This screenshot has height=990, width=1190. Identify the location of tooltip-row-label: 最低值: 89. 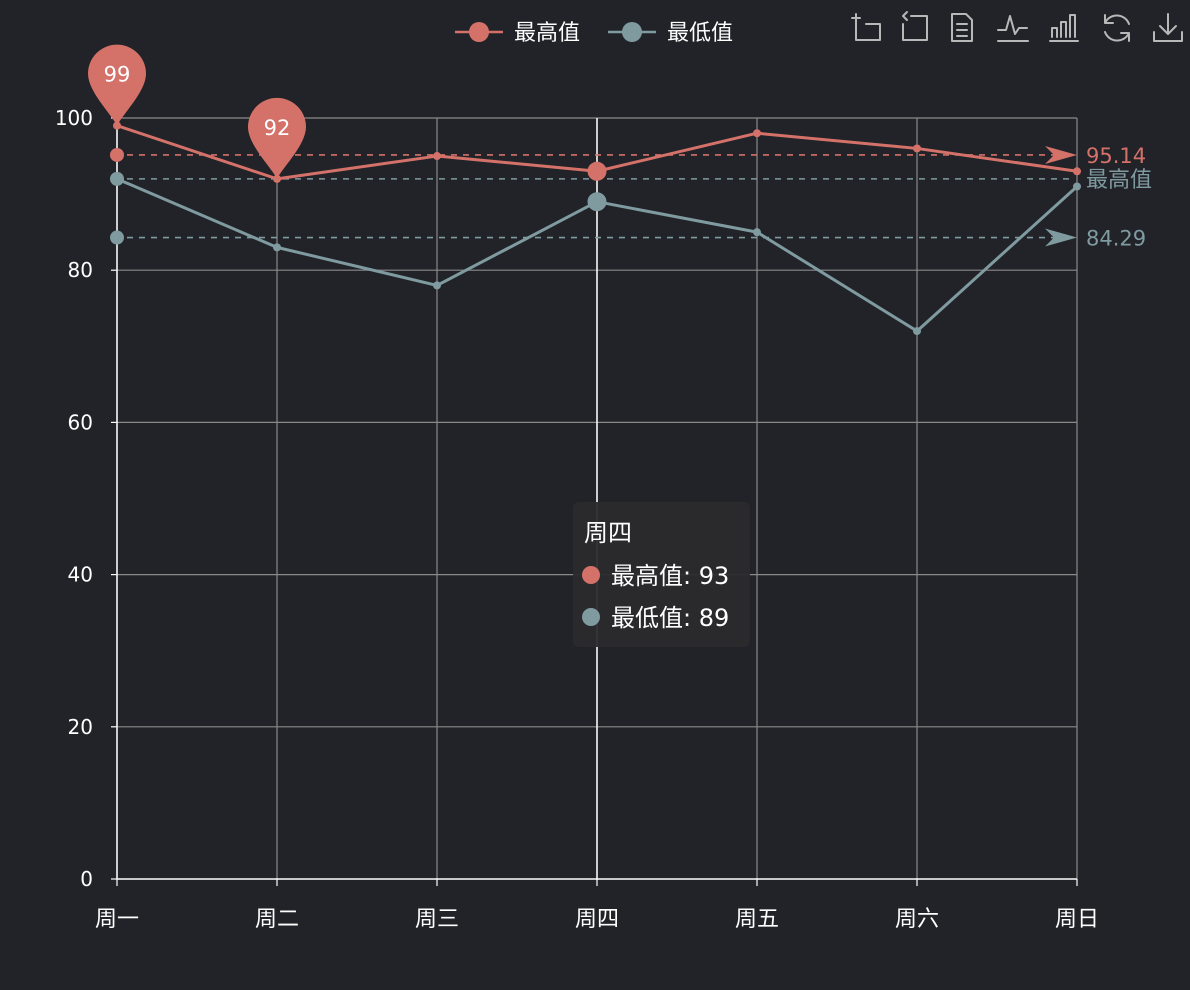
(670, 618).